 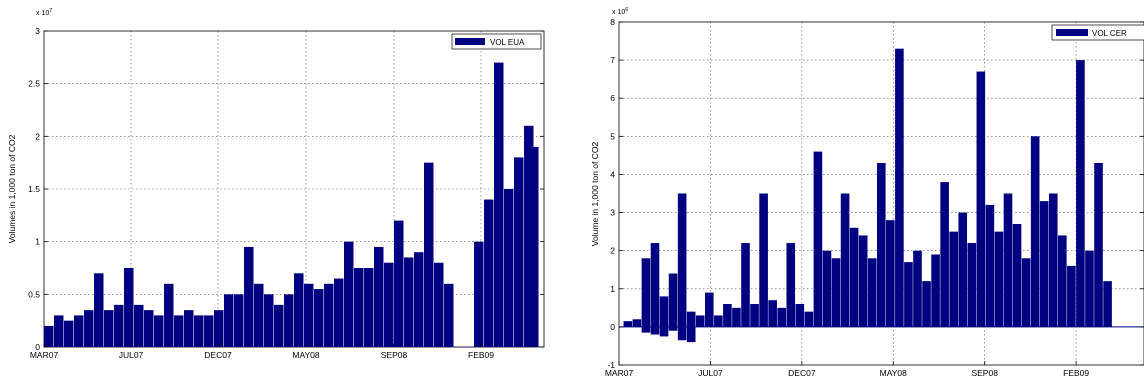 What do you see at coordinates (611, 365) in the screenshot?
I see `y-tick-label: -1` at bounding box center [611, 365].